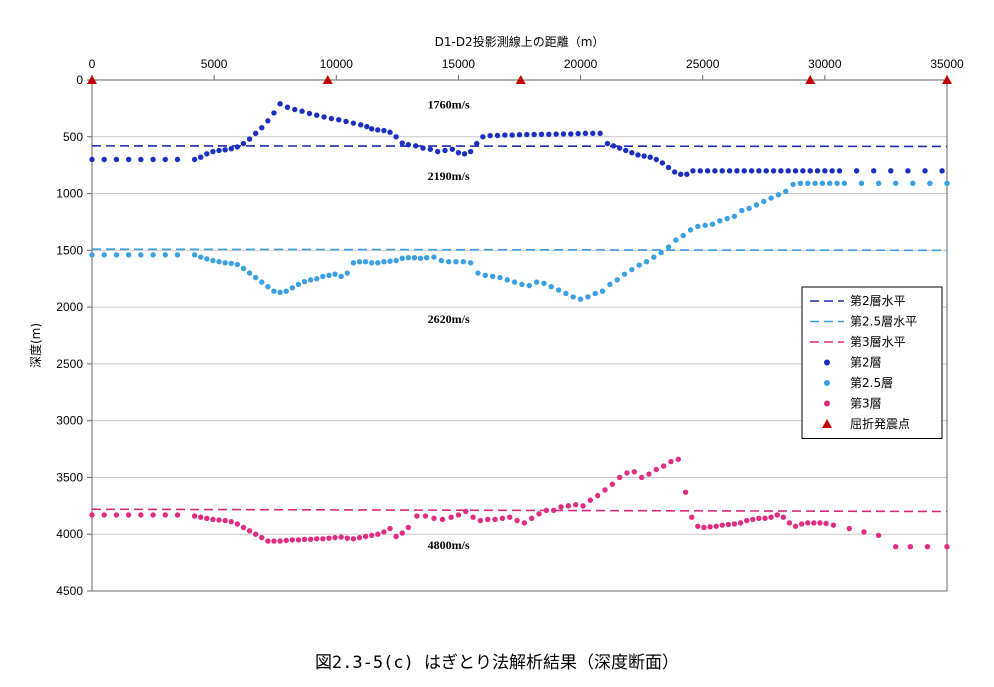 The height and width of the screenshot is (687, 994). Describe the element at coordinates (74, 335) in the screenshot. I see `y-axis-ticks: 0 500 1000 1500 2000 2500 3000 3500 4000 4500` at that location.